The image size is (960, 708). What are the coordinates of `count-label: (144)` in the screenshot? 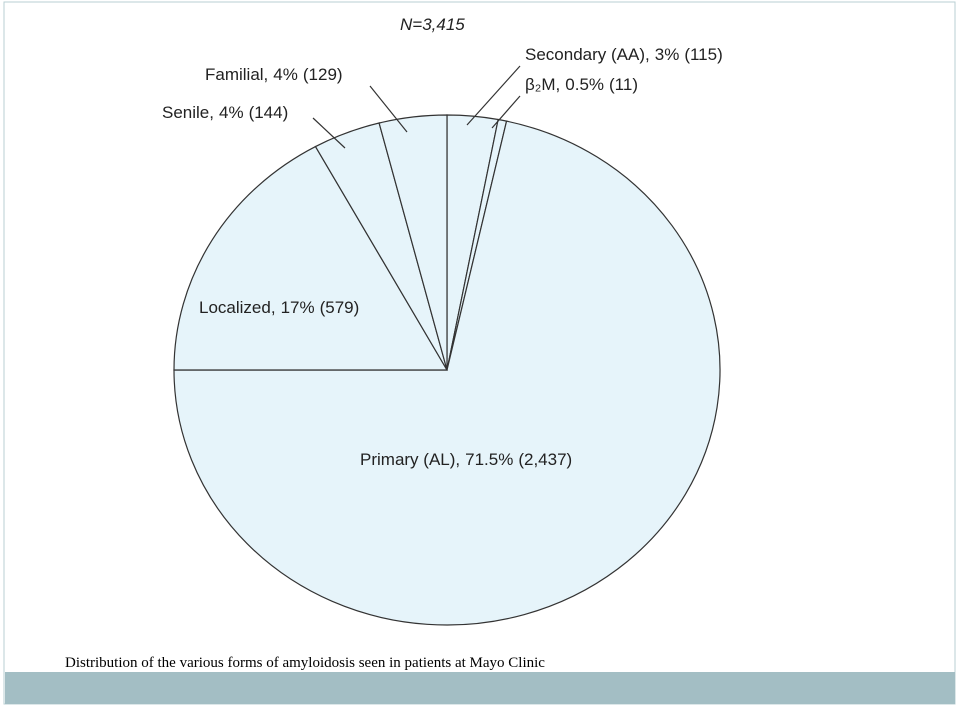 It's located at (269, 112).